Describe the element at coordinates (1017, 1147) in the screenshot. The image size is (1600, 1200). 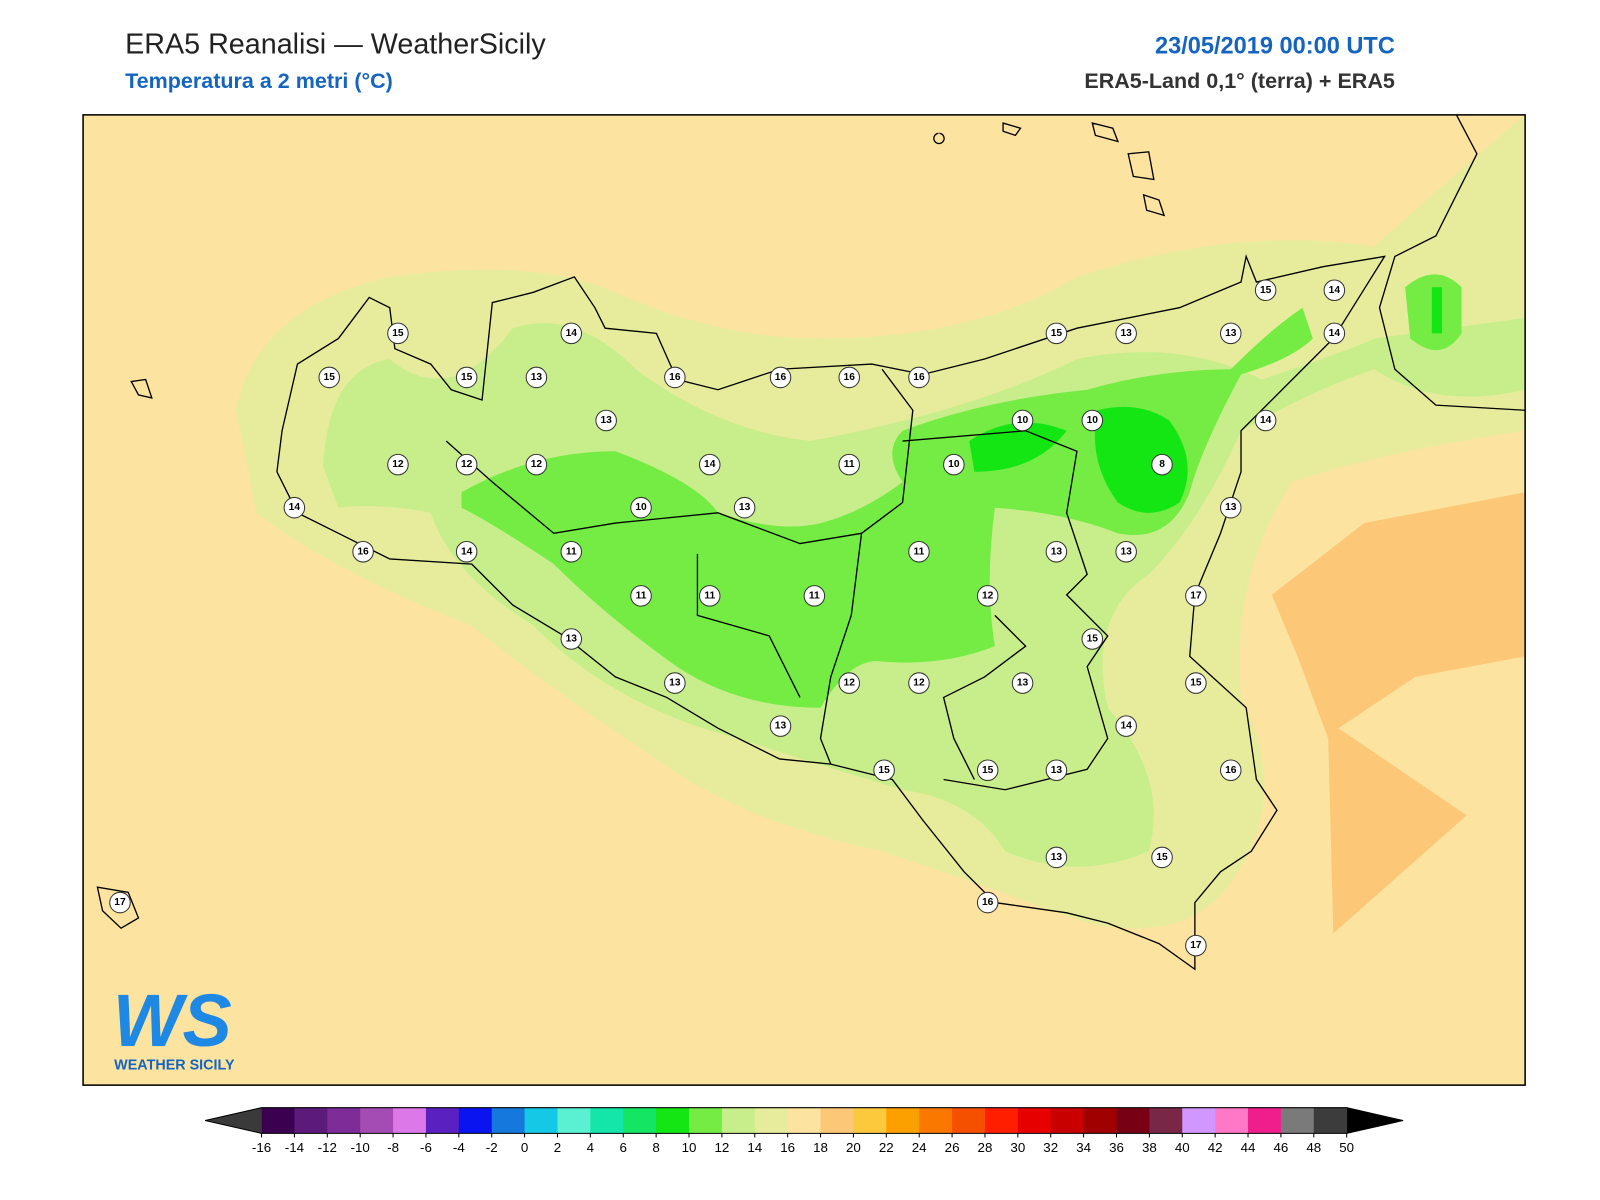
I see `colorbar-tick-label: 30` at that location.